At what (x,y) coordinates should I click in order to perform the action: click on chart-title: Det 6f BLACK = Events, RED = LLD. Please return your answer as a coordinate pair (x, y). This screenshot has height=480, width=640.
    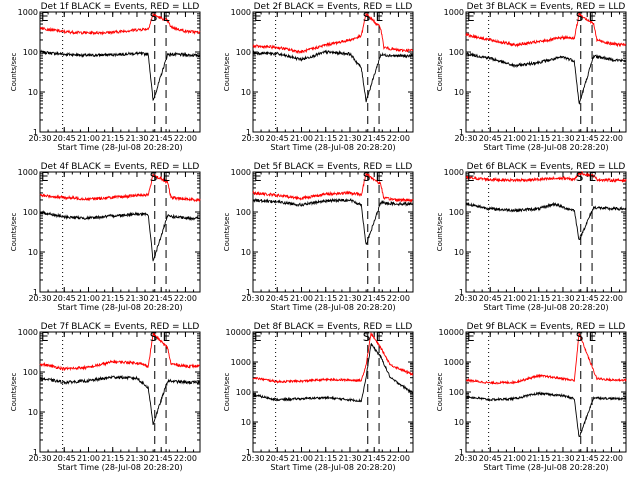
    Looking at the image, I should click on (546, 167).